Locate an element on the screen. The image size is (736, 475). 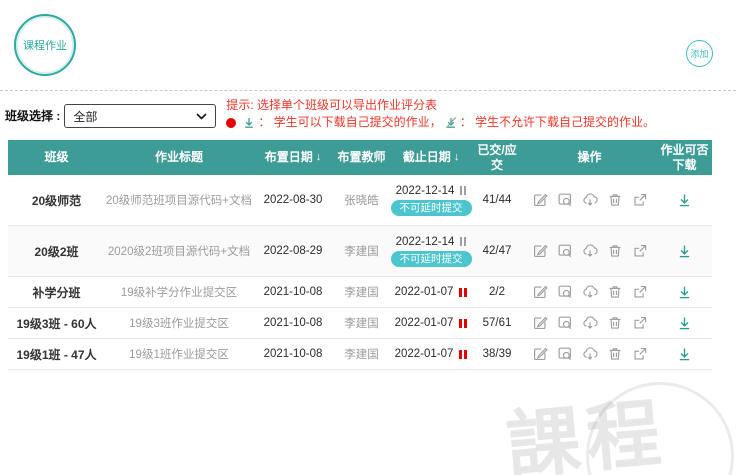
column-header: 操作 is located at coordinates (589, 157).